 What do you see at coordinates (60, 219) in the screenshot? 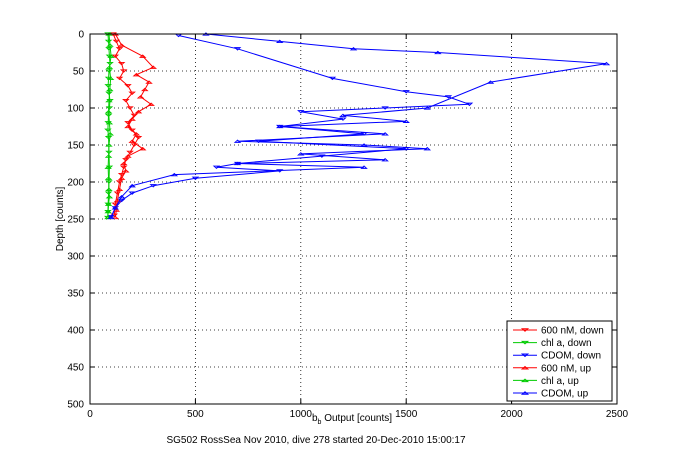
I see `y-axis-label: Depth [counts]` at bounding box center [60, 219].